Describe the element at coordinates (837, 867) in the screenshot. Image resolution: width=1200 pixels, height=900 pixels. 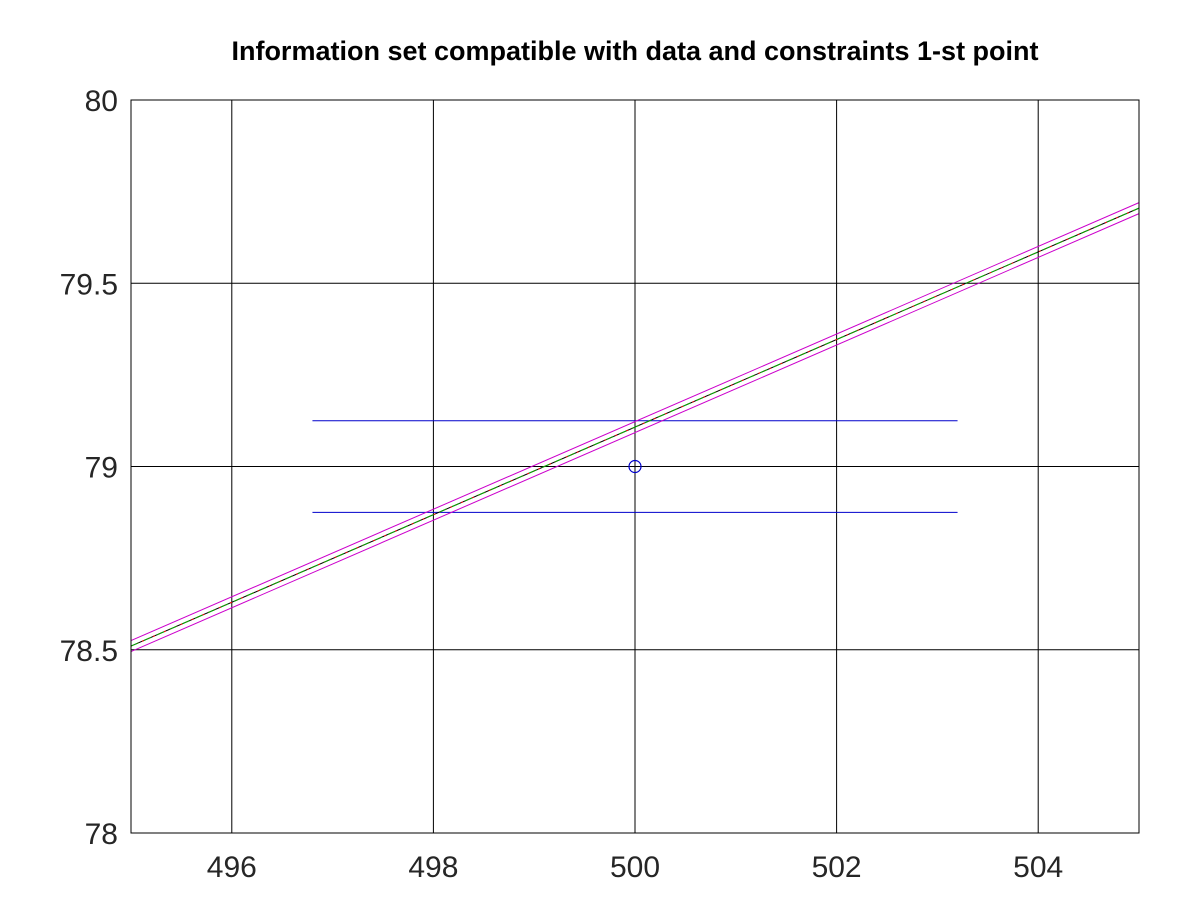
I see `x-tick-label: 502` at that location.